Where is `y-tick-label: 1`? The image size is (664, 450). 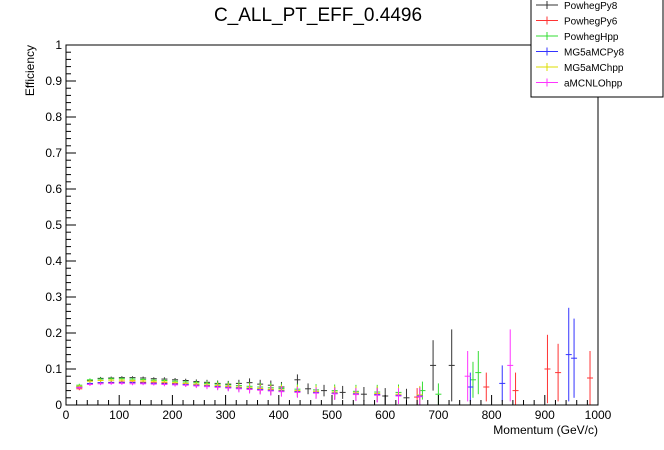 y-tick-label: 1 is located at coordinates (58, 45).